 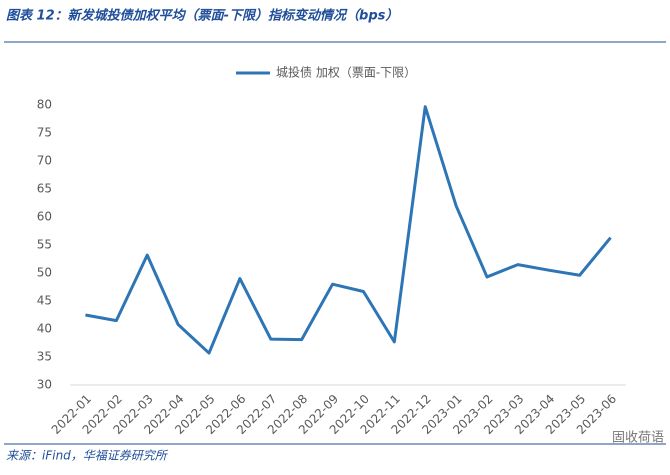 What do you see at coordinates (44, 217) in the screenshot?
I see `y-tick-label: 60` at bounding box center [44, 217].